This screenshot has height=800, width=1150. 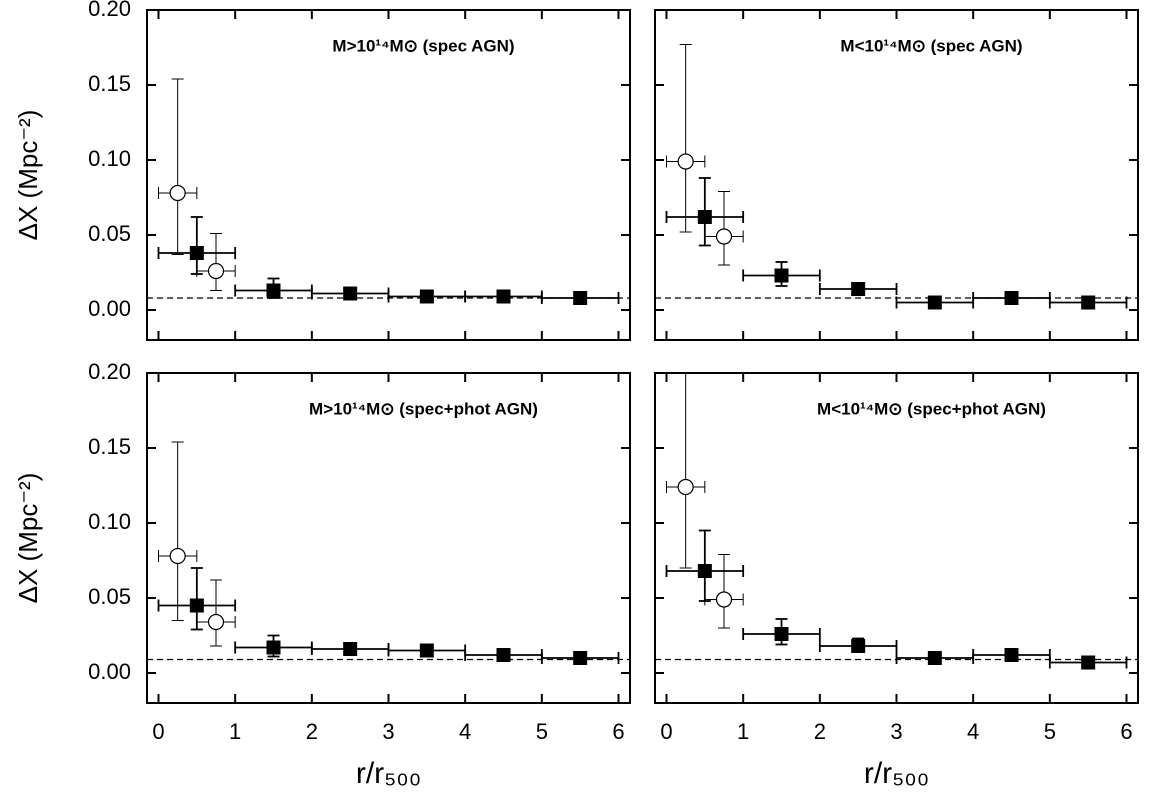 I want to click on panel-title: M<10¹⁴M⊙ (spec AGN), so click(x=931, y=45).